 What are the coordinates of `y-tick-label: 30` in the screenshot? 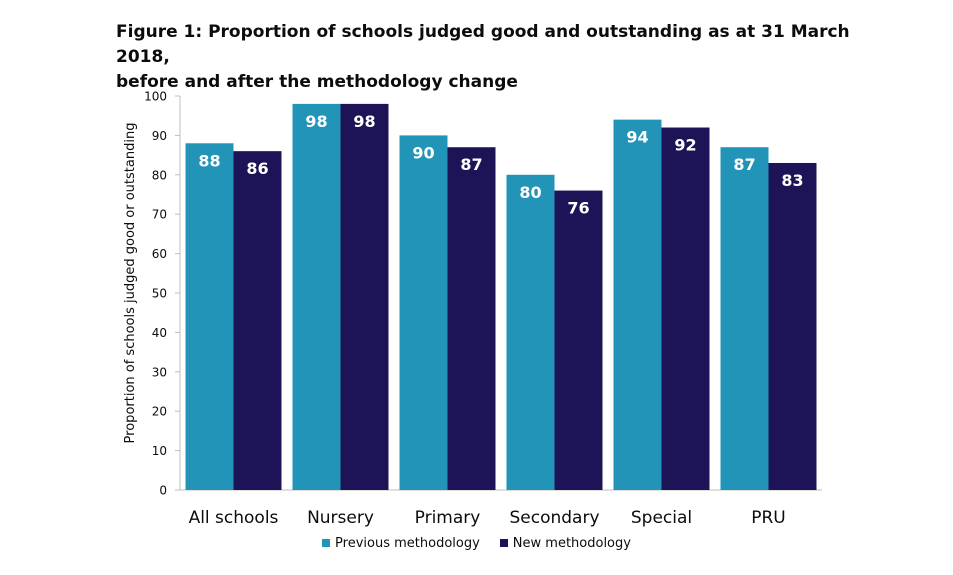 It's located at (159, 372).